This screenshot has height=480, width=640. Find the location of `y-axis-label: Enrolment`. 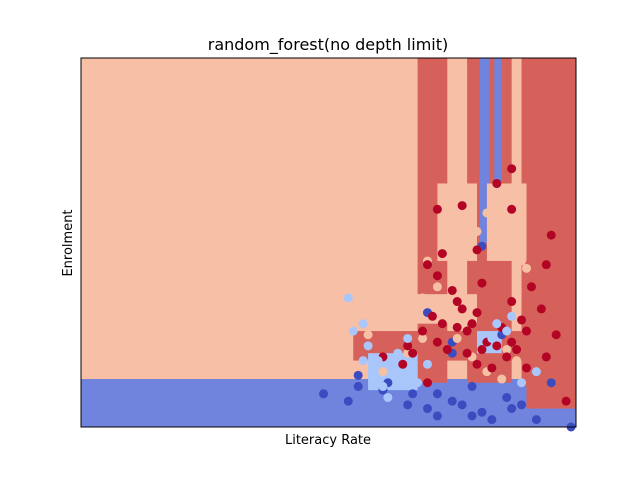

y-axis-label: Enrolment is located at coordinates (68, 242).